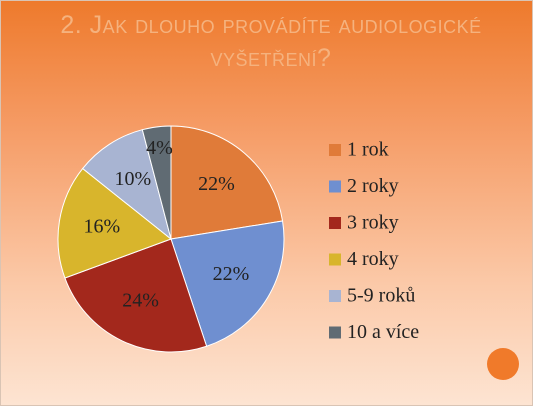  What do you see at coordinates (383, 332) in the screenshot?
I see `legend-label: 10 a více` at bounding box center [383, 332].